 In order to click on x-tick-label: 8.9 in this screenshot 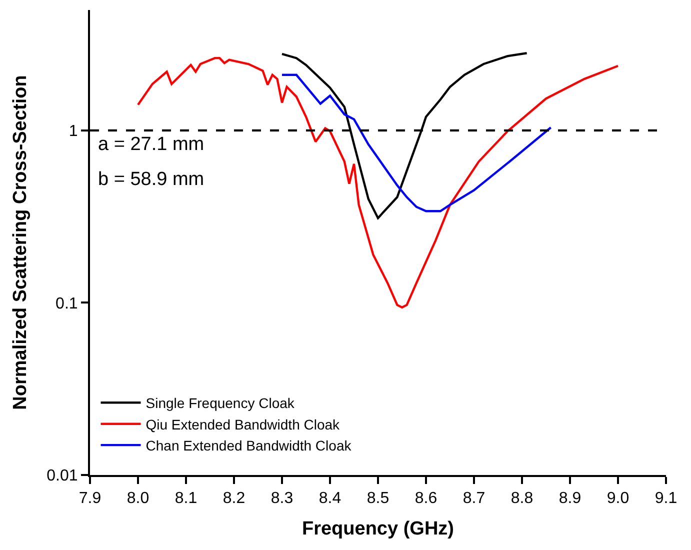, I will do `click(570, 499)`.